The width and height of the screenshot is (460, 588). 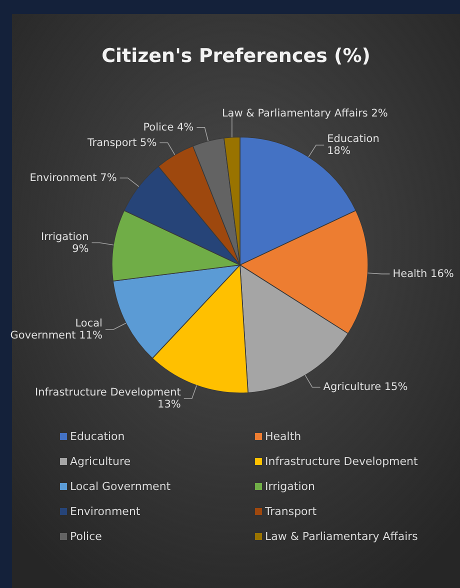 I want to click on slice-label: Education, so click(x=353, y=139).